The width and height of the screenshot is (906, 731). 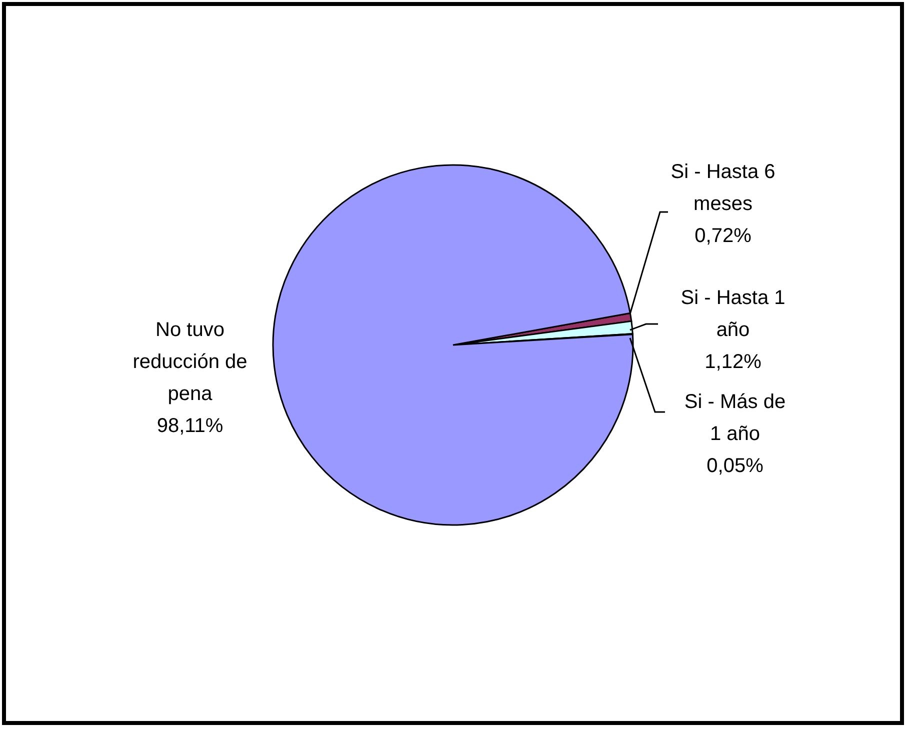 What do you see at coordinates (735, 418) in the screenshot?
I see `slice-label: Si - Más de 1 año` at bounding box center [735, 418].